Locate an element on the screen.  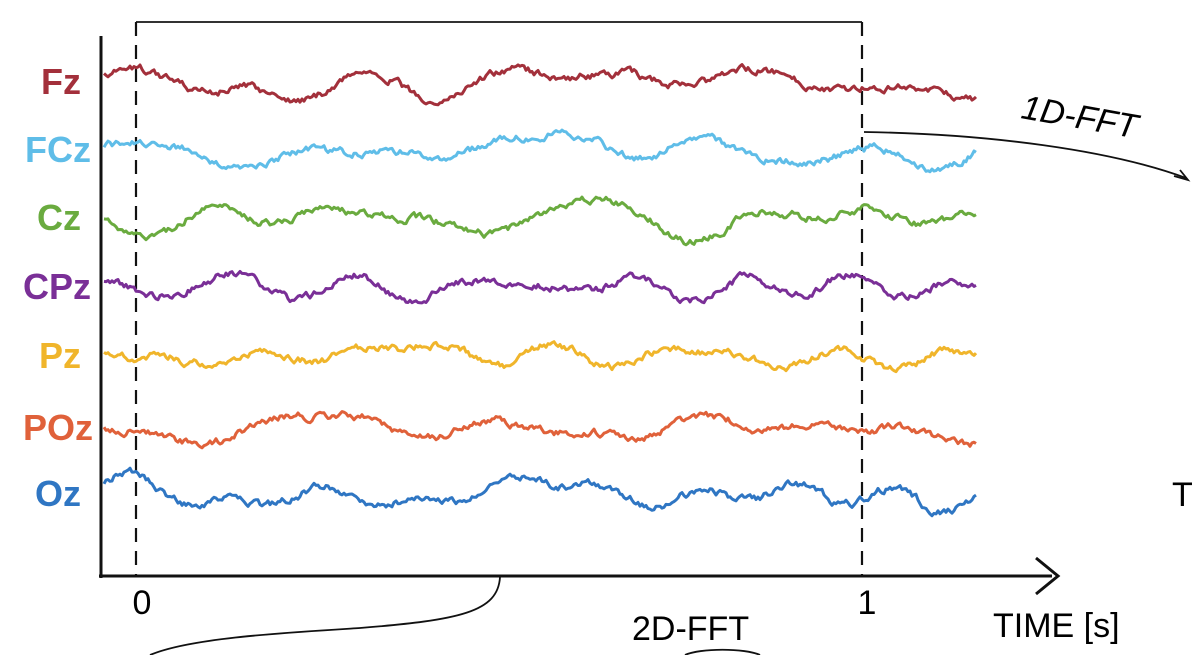
fft-1d-label: 1D-FFT is located at coordinates (1081, 117).